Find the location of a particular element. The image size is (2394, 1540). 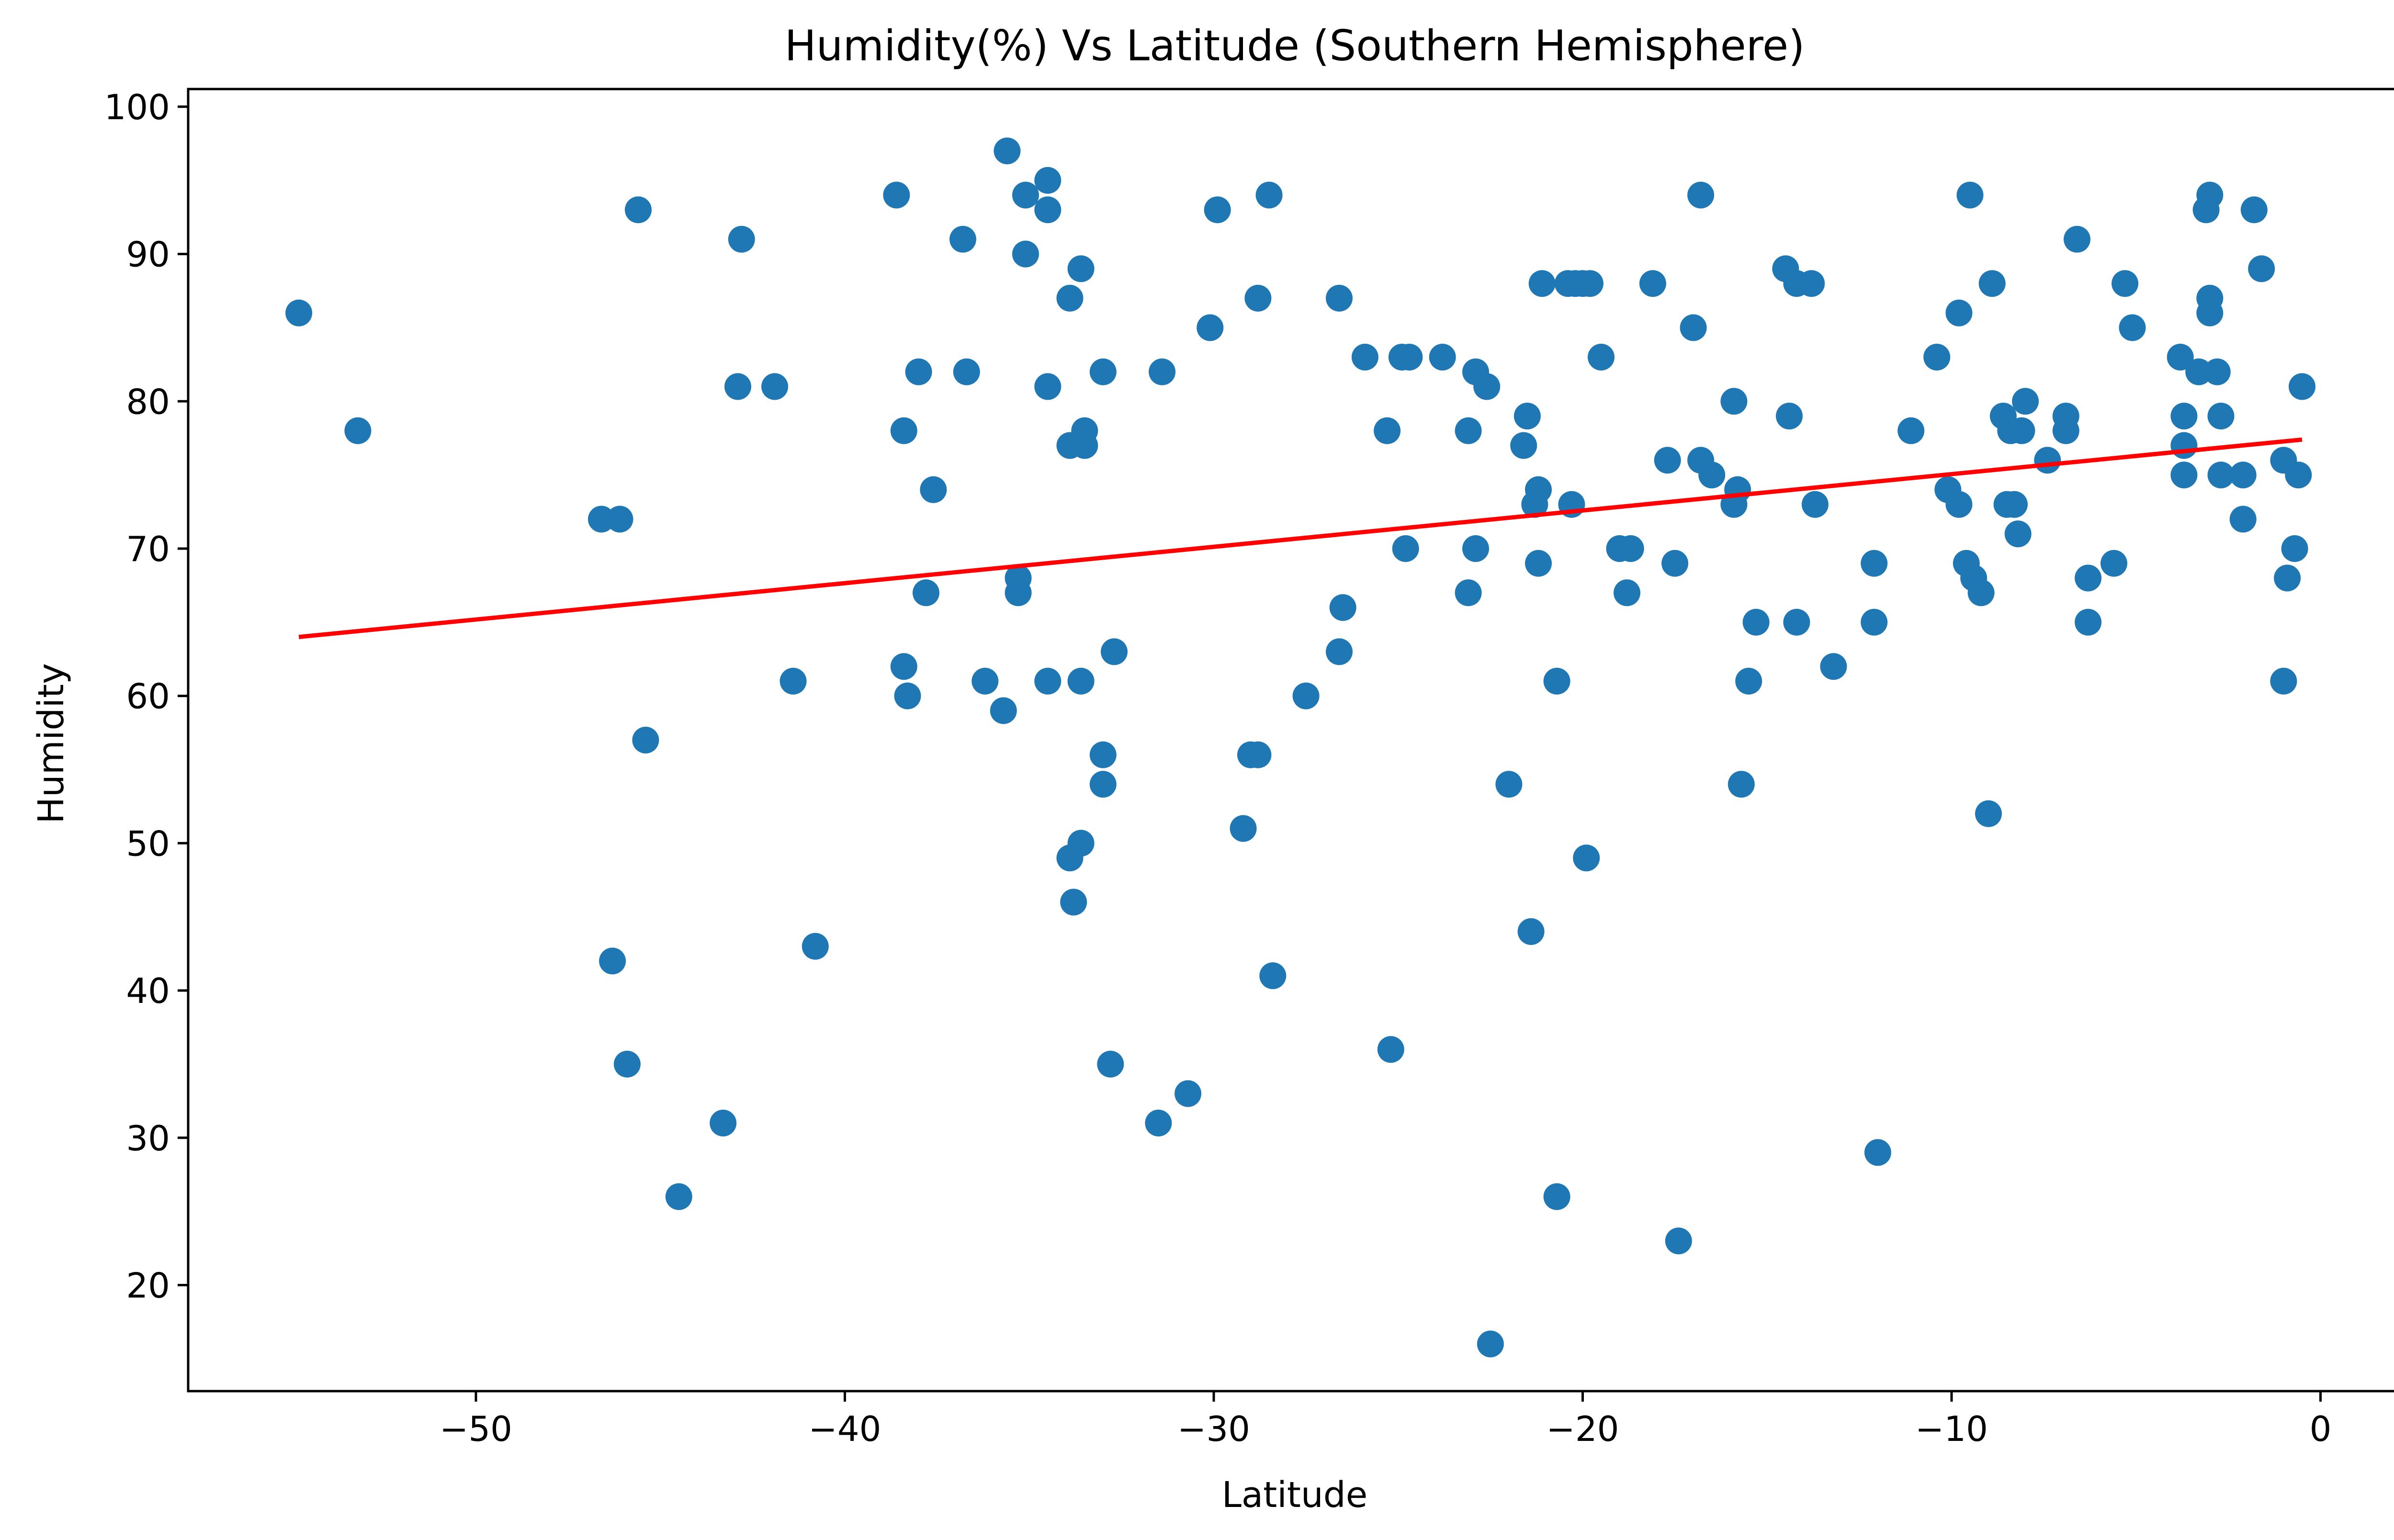

y-tick-label: 40 is located at coordinates (148, 991).